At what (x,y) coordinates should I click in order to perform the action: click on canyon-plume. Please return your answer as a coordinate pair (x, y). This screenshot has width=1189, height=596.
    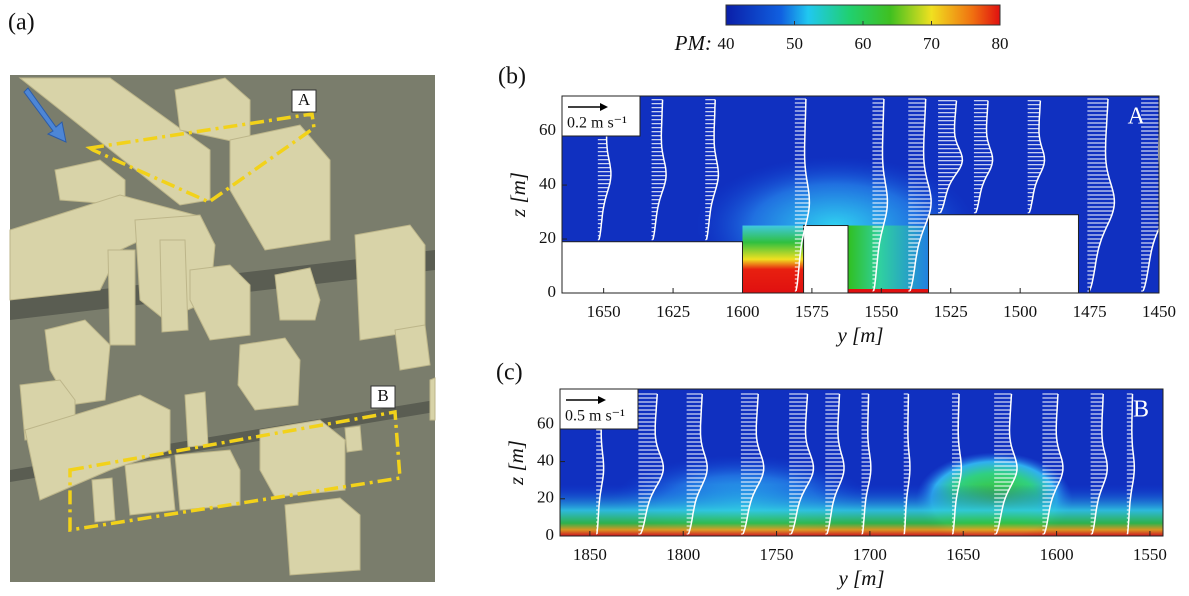
    Looking at the image, I should click on (773, 259).